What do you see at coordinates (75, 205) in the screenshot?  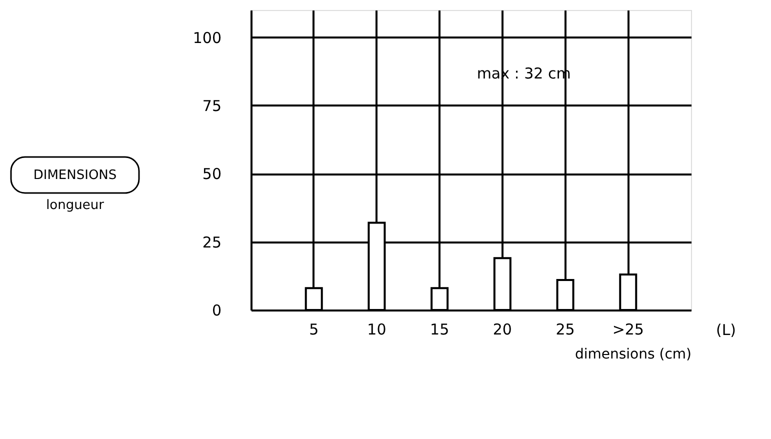 I see `text: longueur` at bounding box center [75, 205].